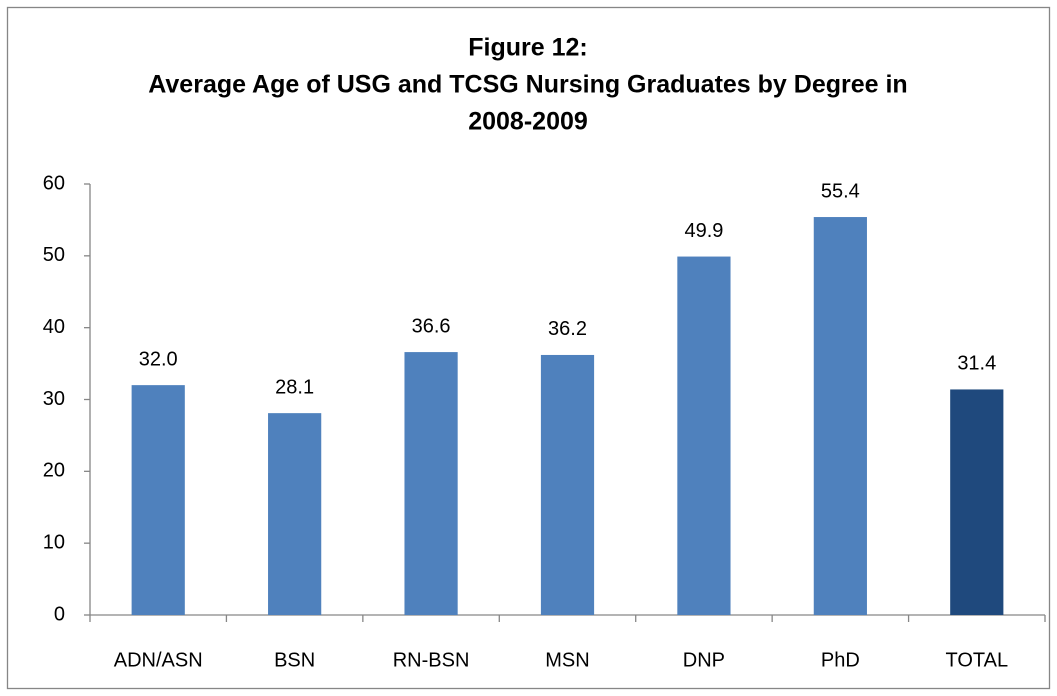  Describe the element at coordinates (158, 660) in the screenshot. I see `x-tick-label: ADN/ASN` at that location.